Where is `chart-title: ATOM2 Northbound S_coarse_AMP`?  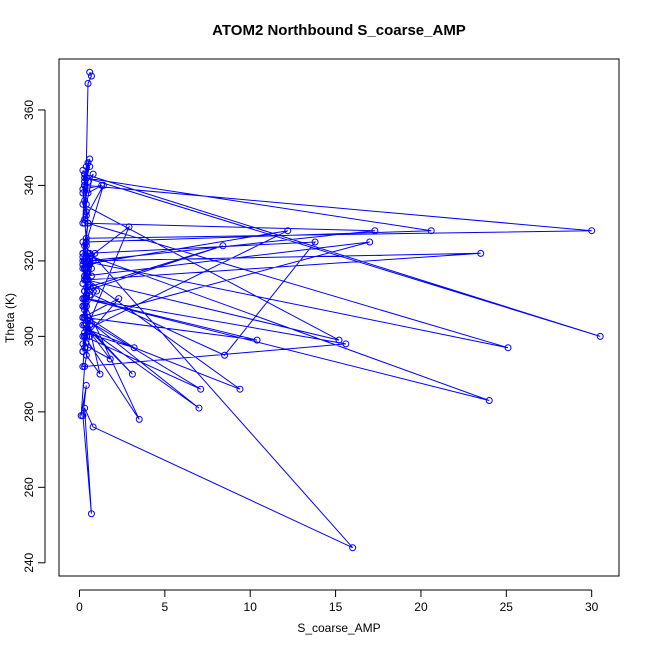
chart-title: ATOM2 Northbound S_coarse_AMP is located at coordinates (339, 30).